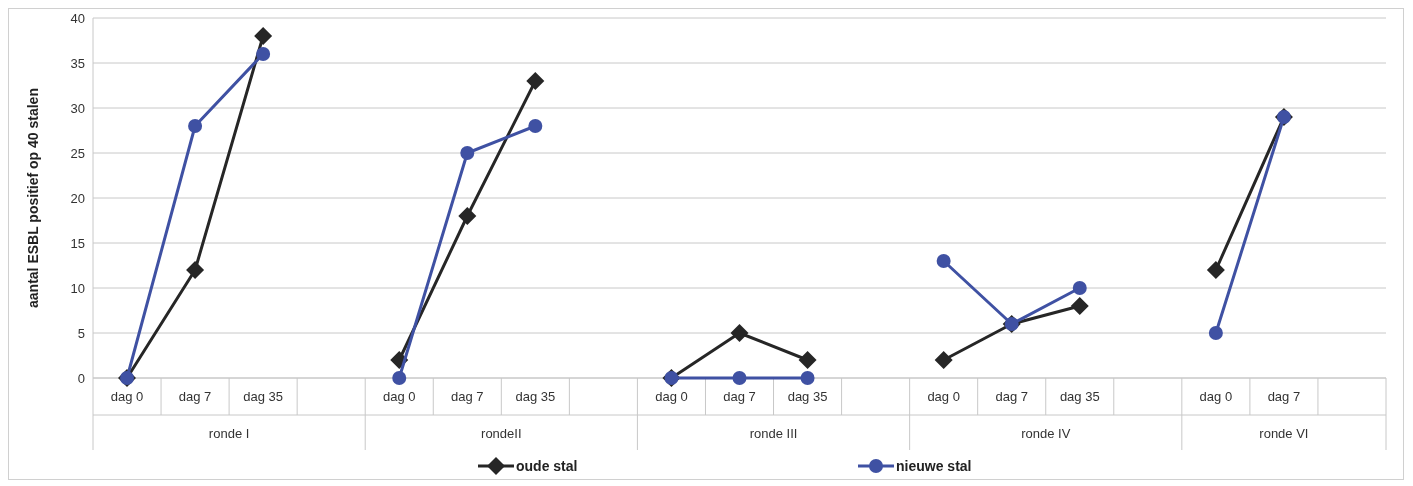 This screenshot has width=1413, height=486. I want to click on text: ronde IV, so click(1046, 433).